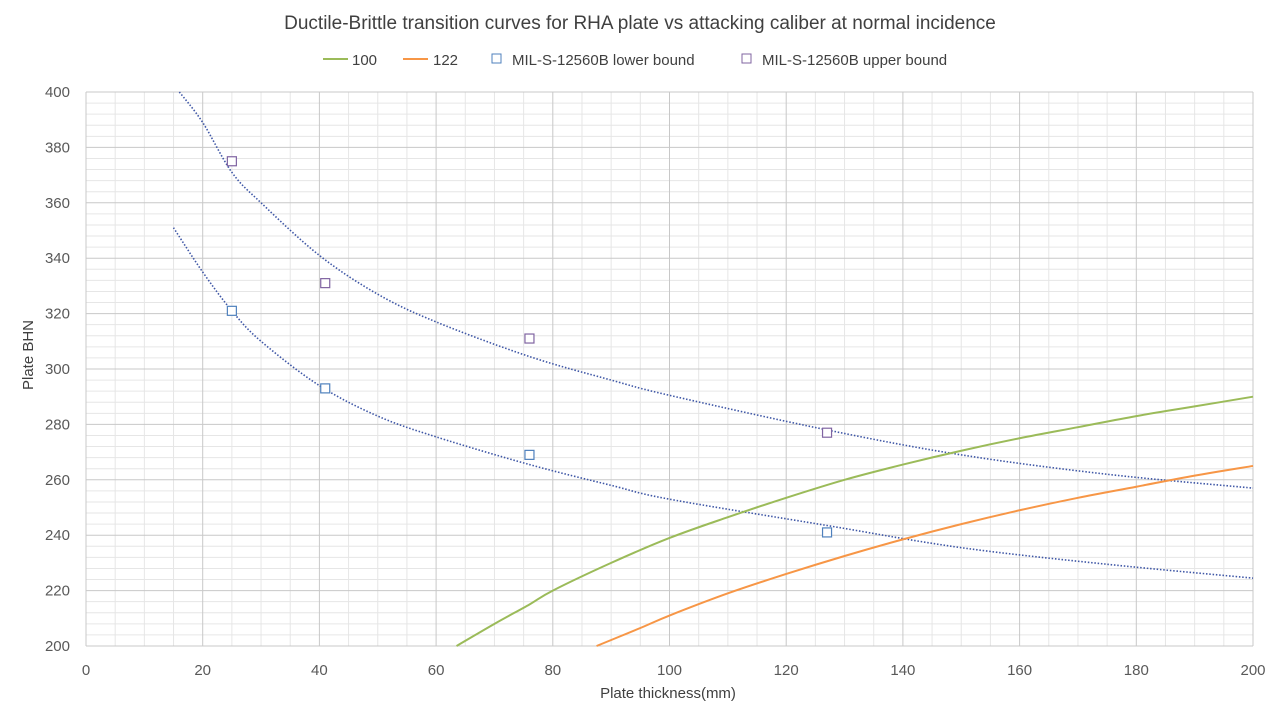  What do you see at coordinates (669, 670) in the screenshot?
I see `x-tick-label: 100` at bounding box center [669, 670].